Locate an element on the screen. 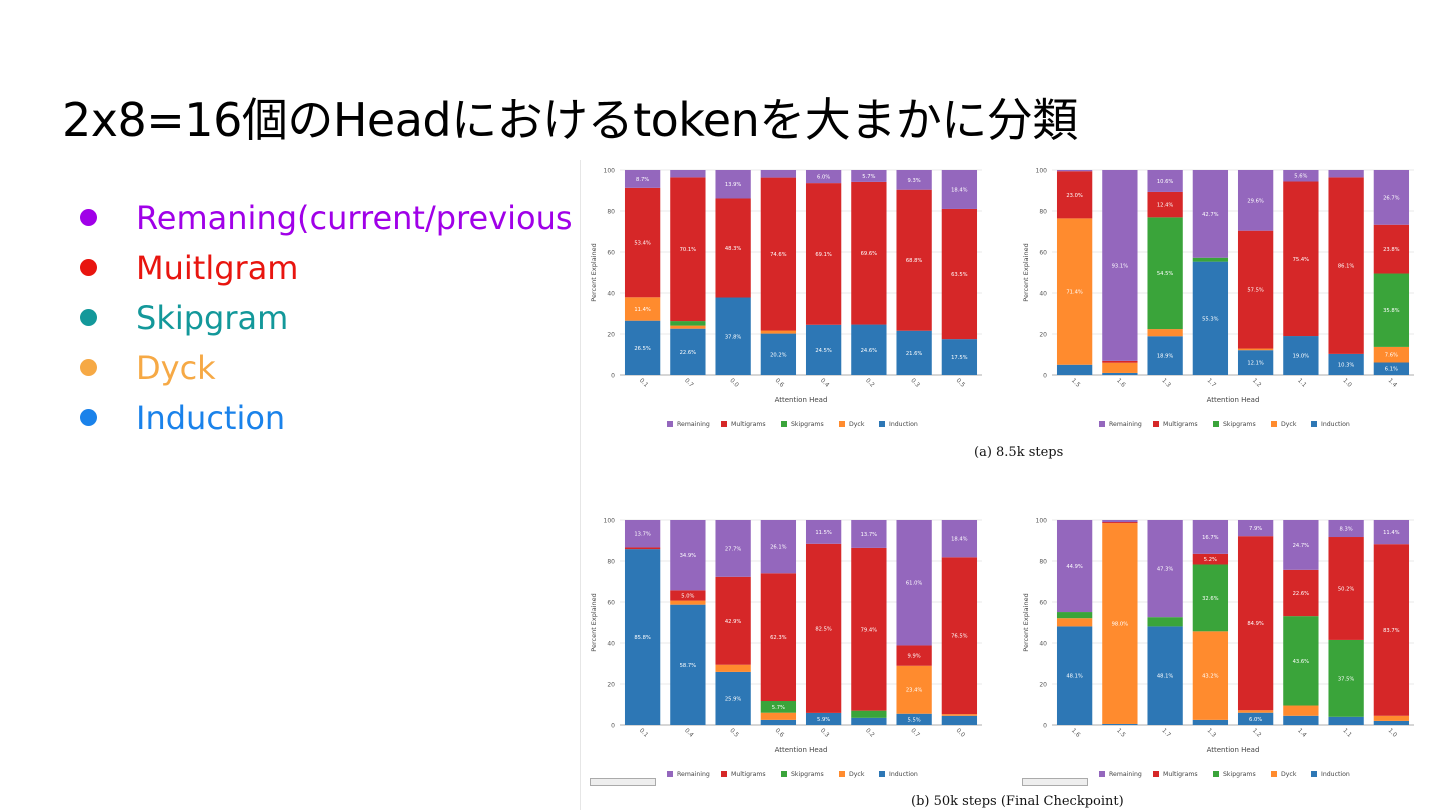 The image size is (1440, 810). legend-swatch-skipgrams is located at coordinates (1216, 774).